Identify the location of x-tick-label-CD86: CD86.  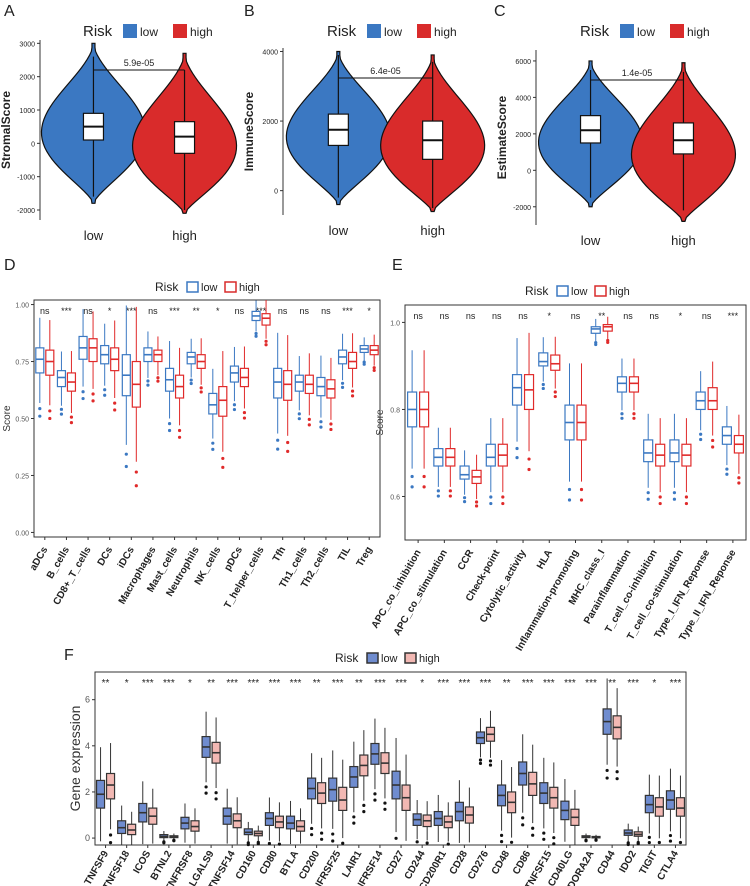
(522, 863).